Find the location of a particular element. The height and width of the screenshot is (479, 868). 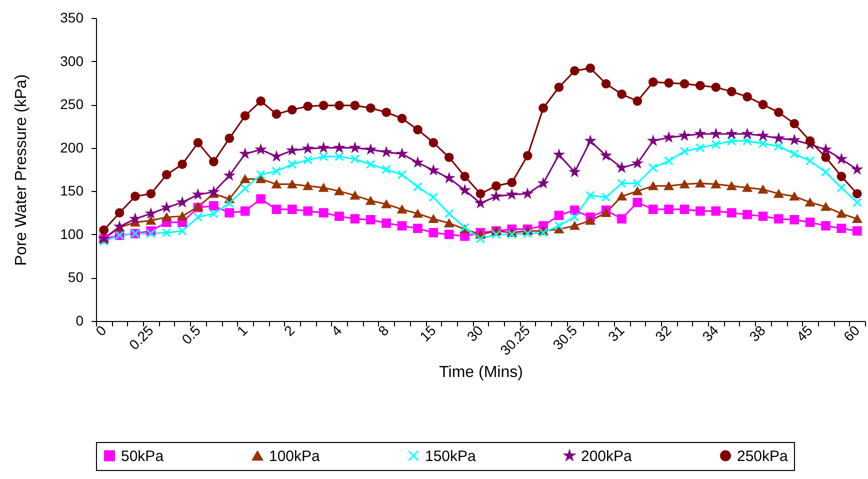

x-tick-label: 32 is located at coordinates (663, 333).